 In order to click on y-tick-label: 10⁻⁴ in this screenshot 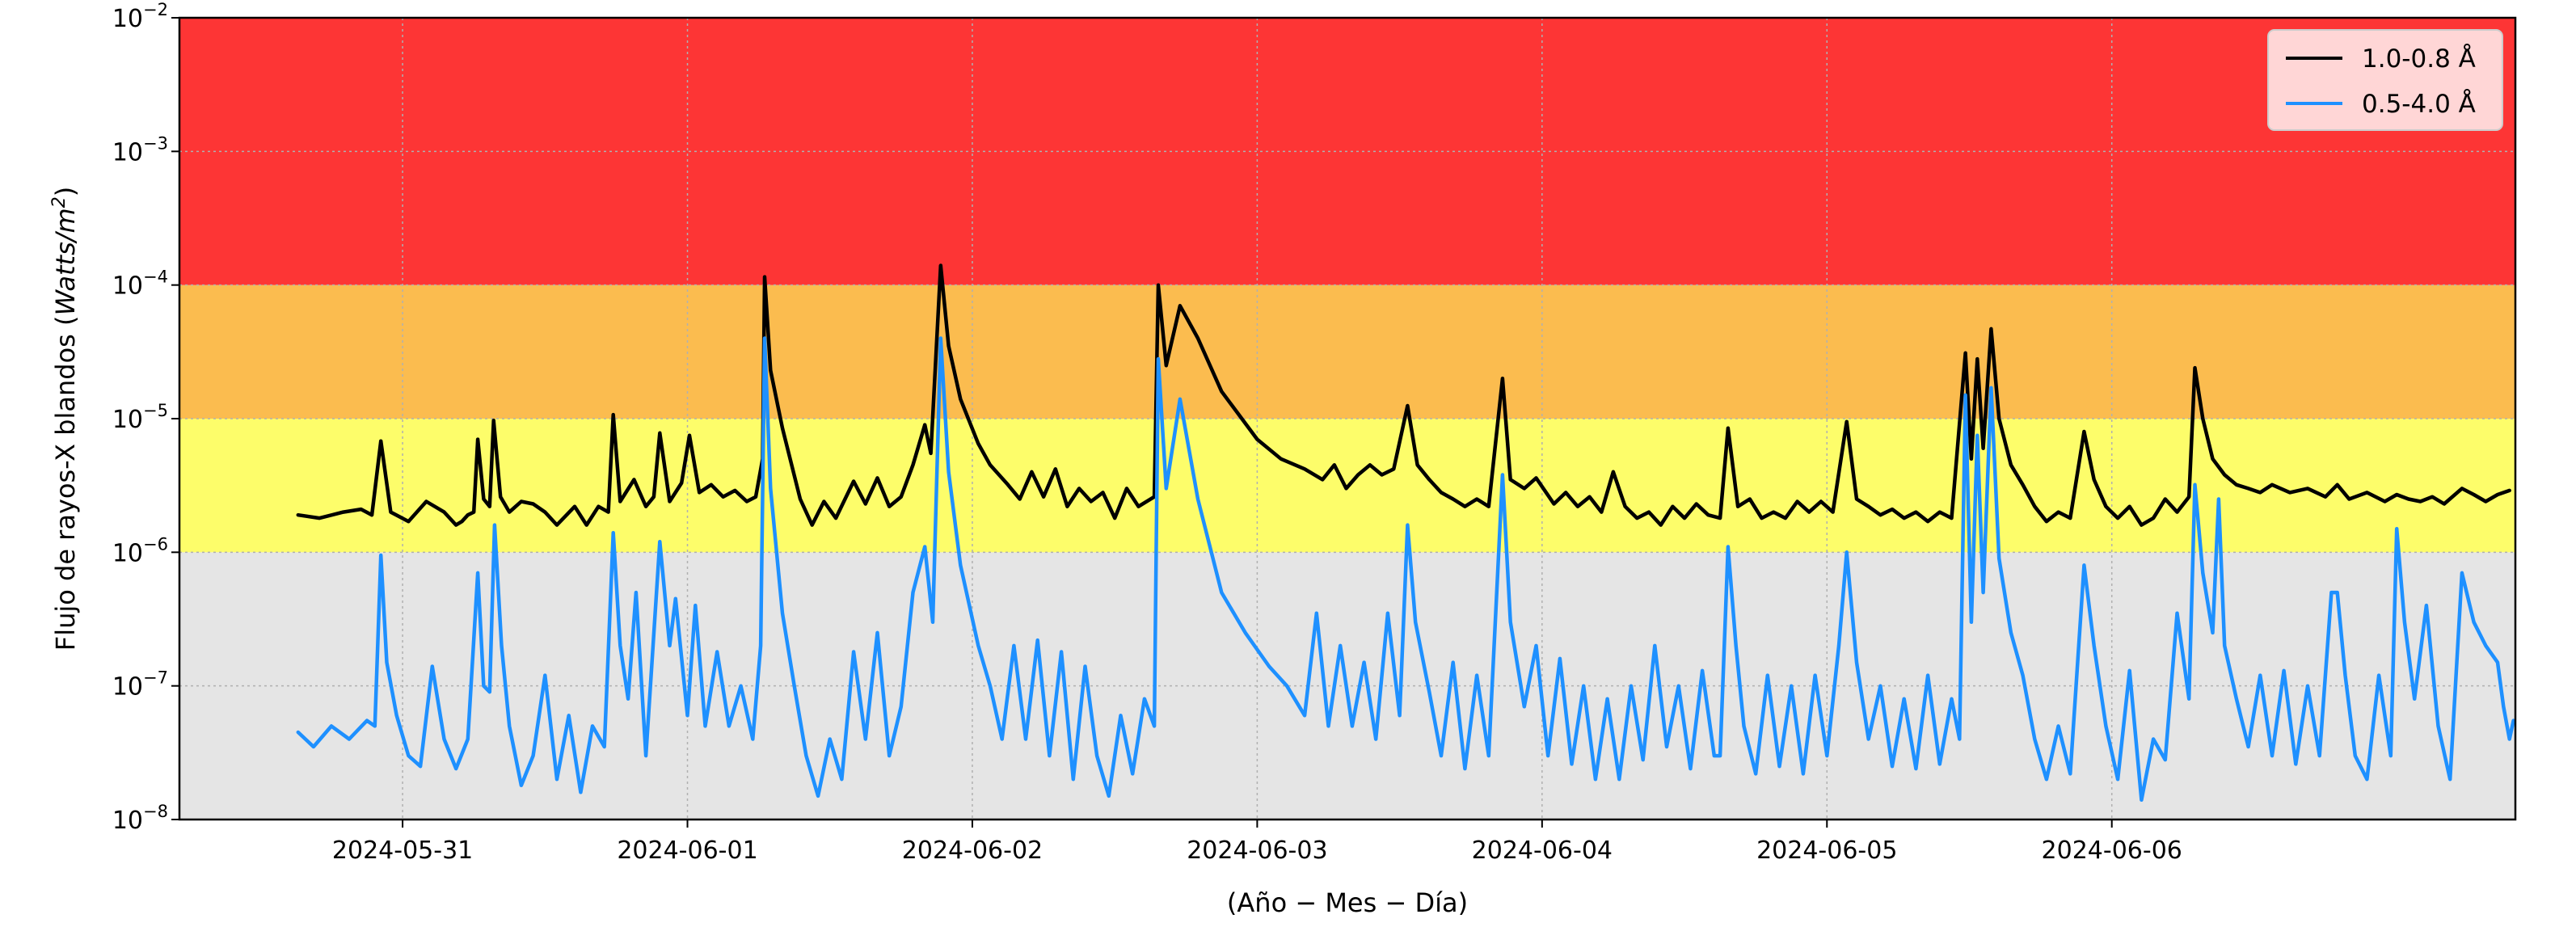, I will do `click(140, 284)`.